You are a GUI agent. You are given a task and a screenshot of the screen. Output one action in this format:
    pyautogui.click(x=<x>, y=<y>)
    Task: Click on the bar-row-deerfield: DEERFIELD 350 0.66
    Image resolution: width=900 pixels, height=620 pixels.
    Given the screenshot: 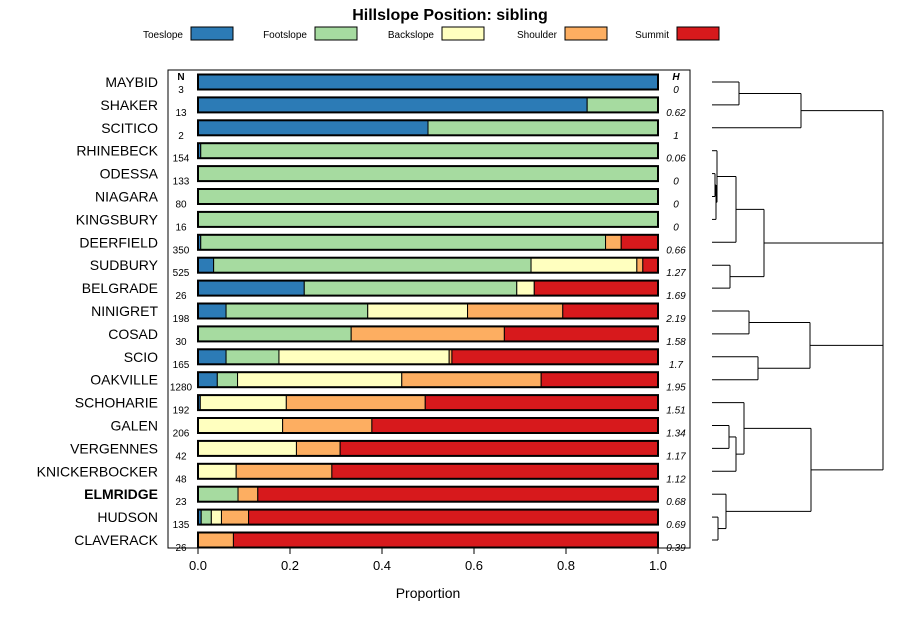 What is the action you would take?
    pyautogui.click(x=382, y=244)
    